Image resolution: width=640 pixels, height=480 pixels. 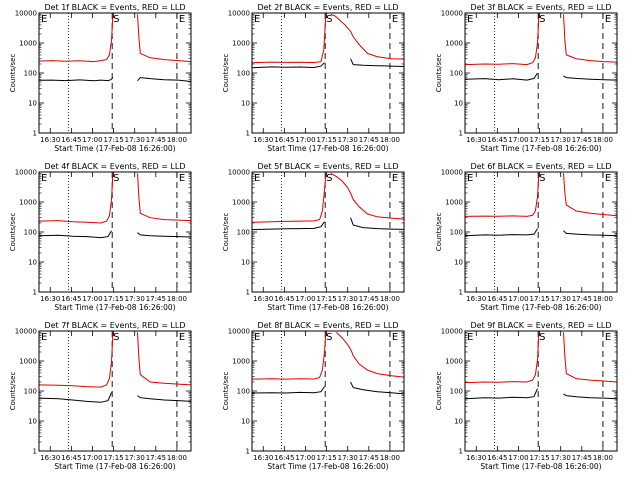 What do you see at coordinates (327, 7) in the screenshot?
I see `panel-title: Det 2f BLACK = Events, RED = LLD` at bounding box center [327, 7].